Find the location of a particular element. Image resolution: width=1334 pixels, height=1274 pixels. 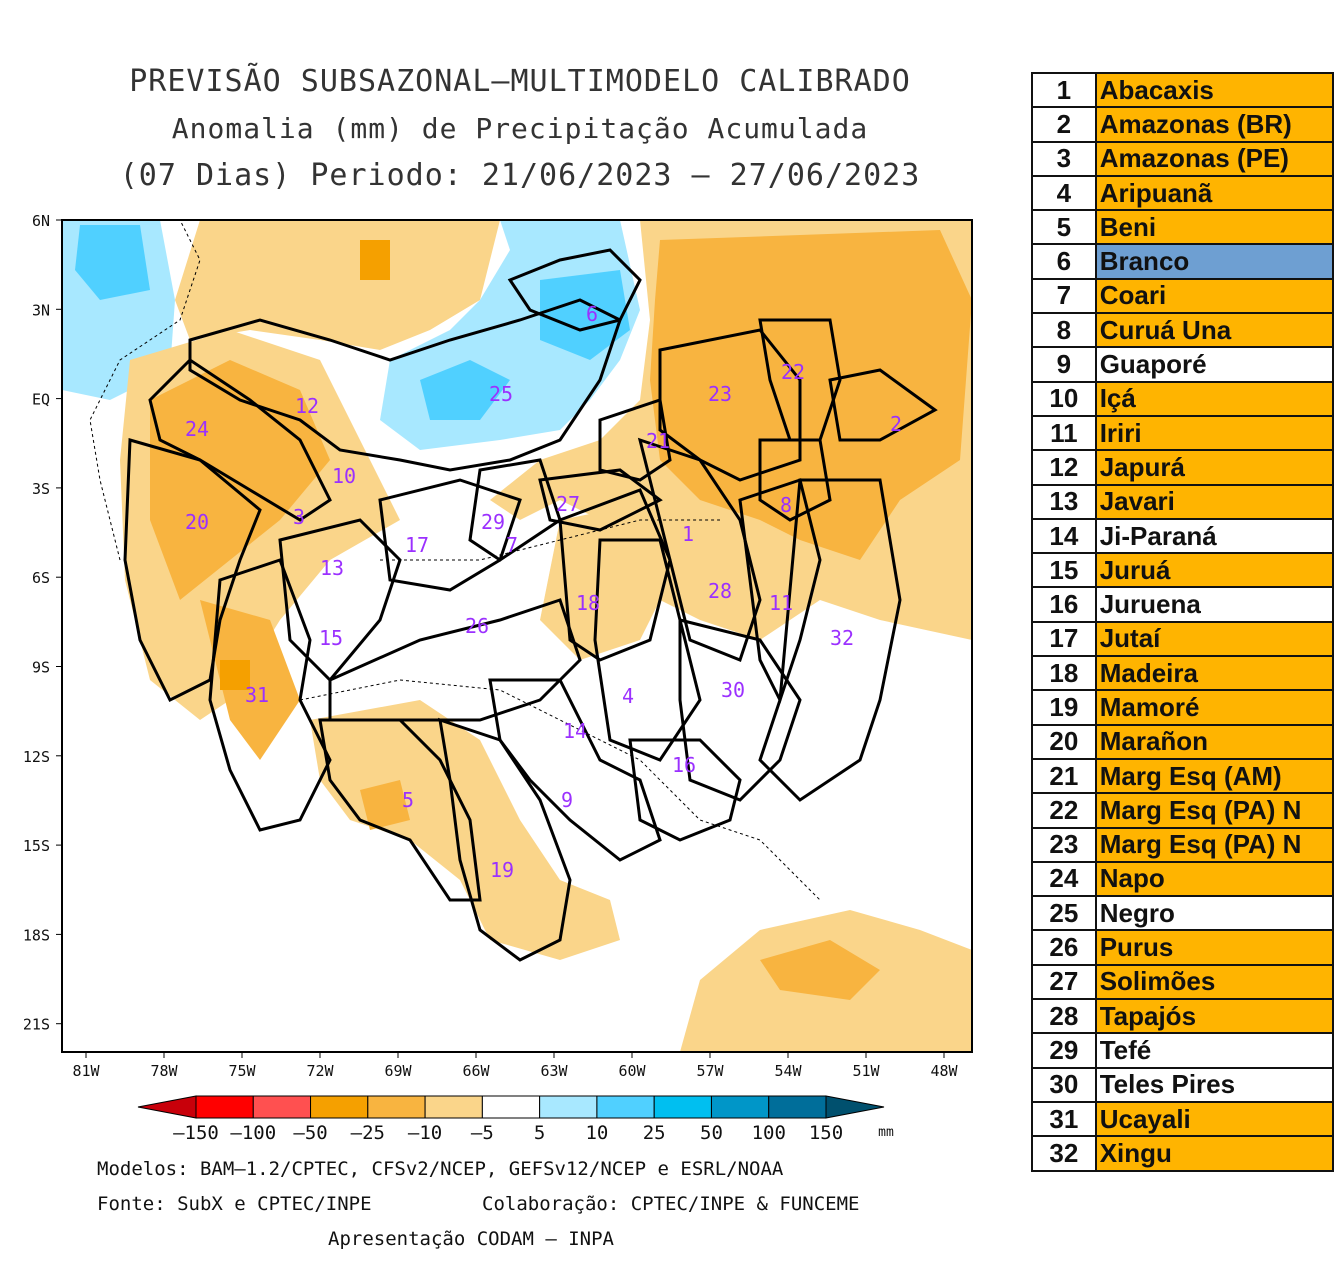

basin-row: 20 Marañon is located at coordinates (1182, 741).